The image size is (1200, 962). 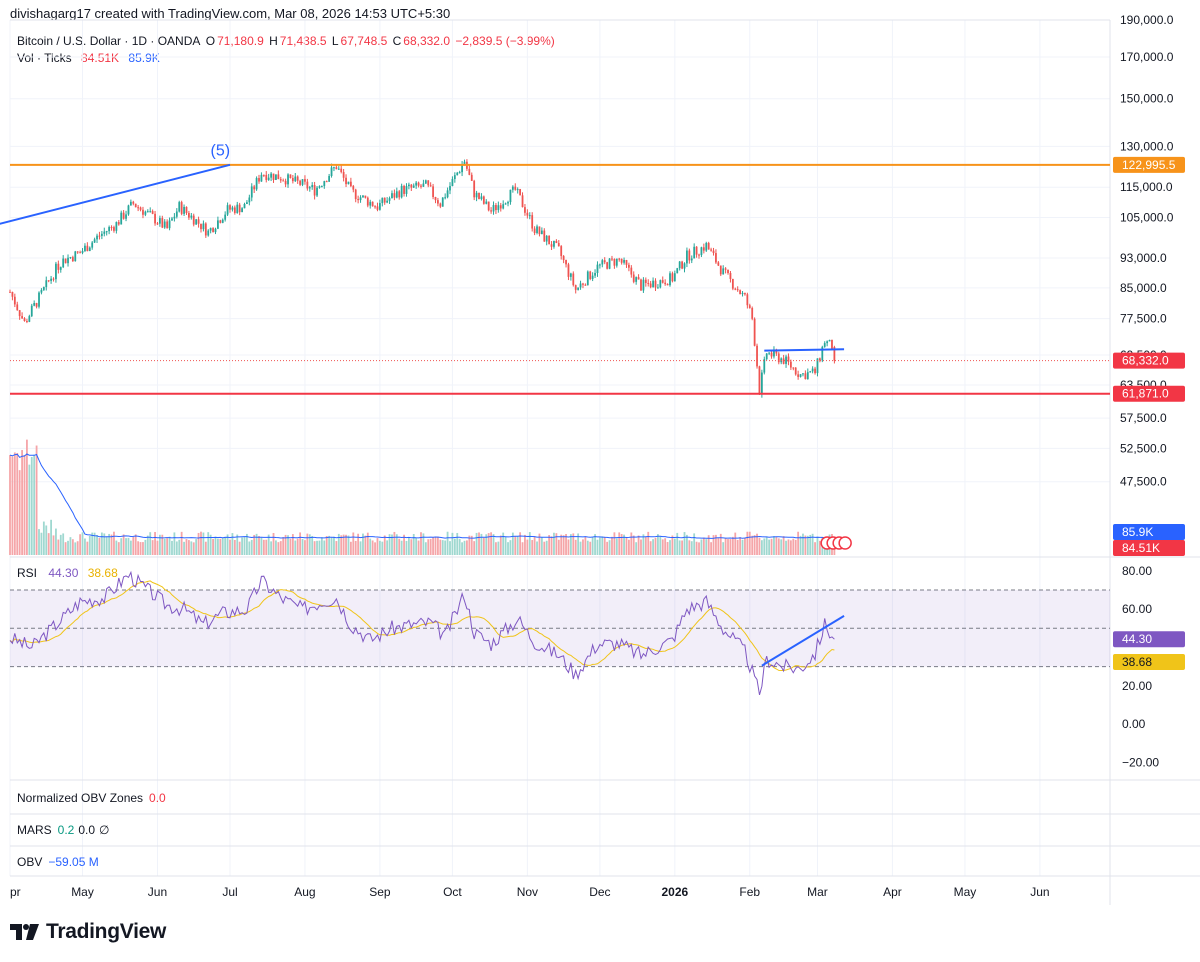 What do you see at coordinates (68, 573) in the screenshot?
I see `rsi-legend: RSI 44.30 38.68` at bounding box center [68, 573].